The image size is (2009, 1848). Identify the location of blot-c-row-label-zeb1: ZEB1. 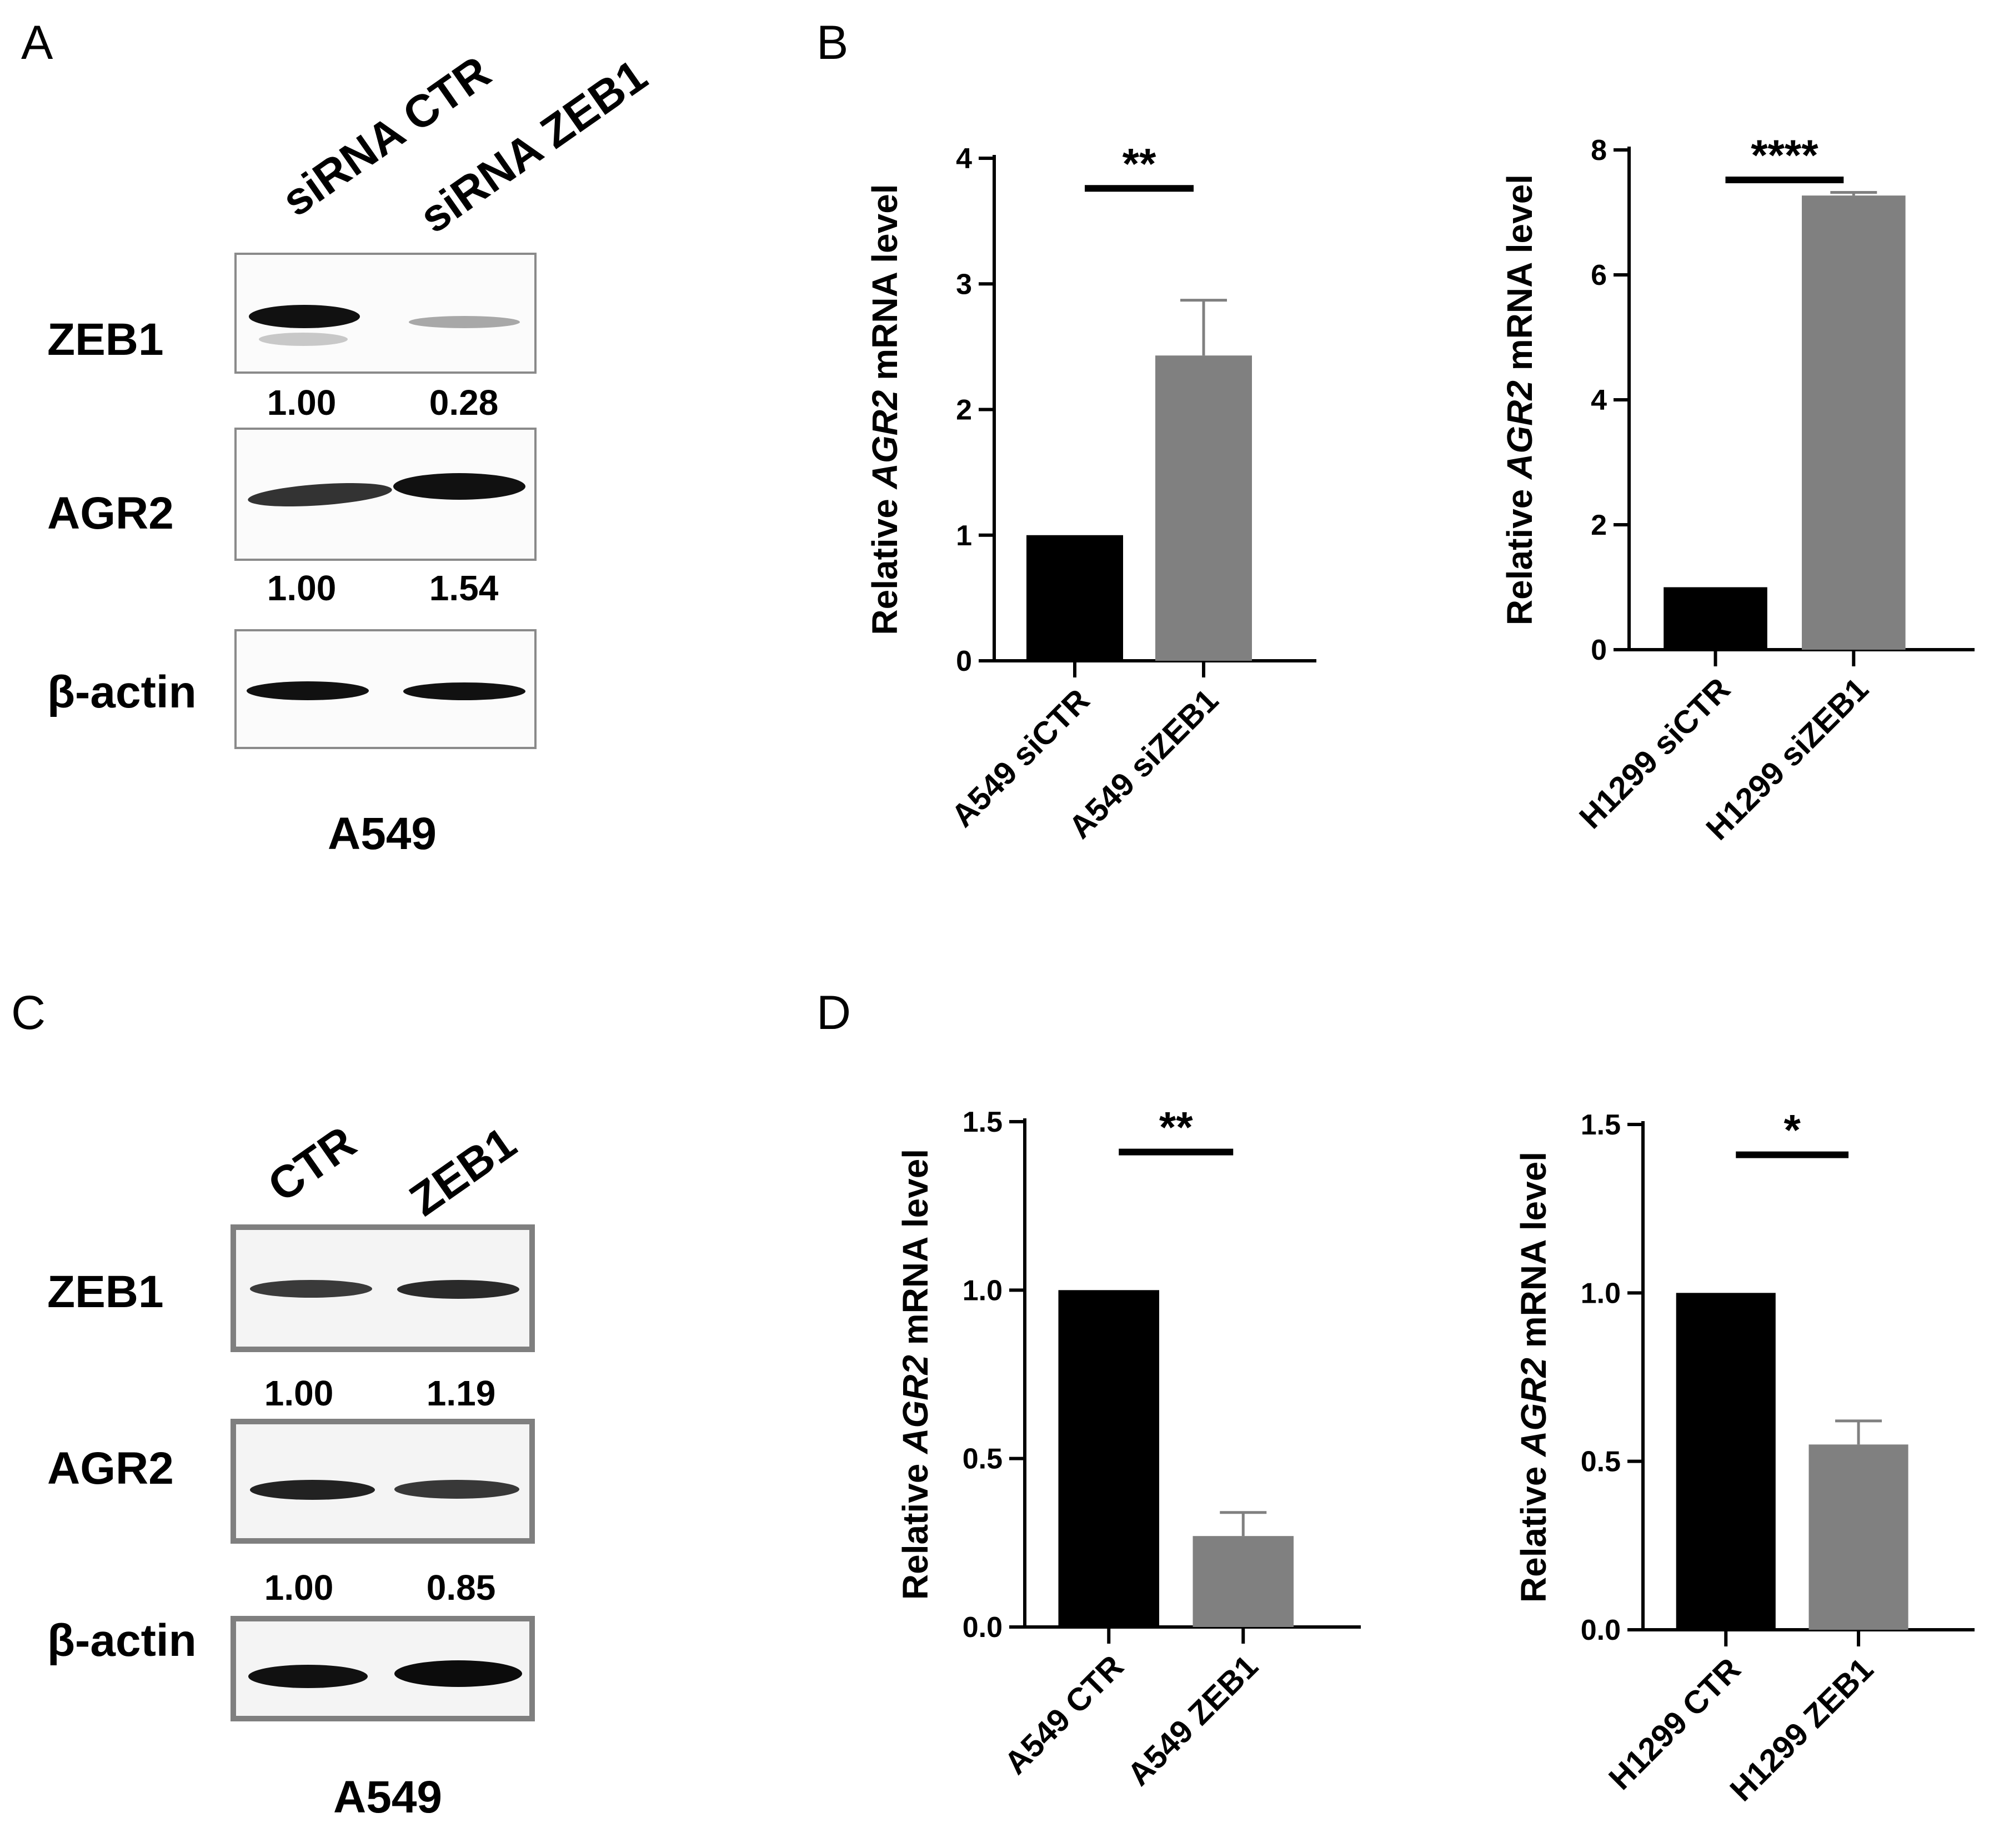
(105, 1292).